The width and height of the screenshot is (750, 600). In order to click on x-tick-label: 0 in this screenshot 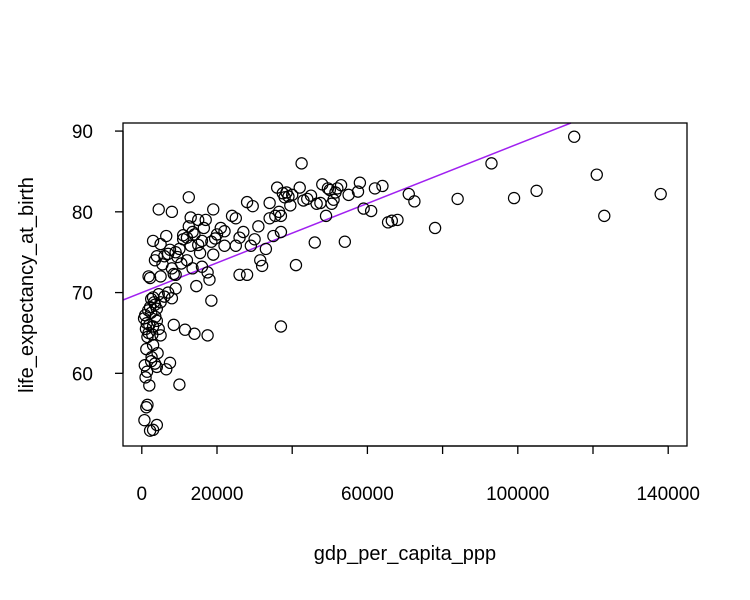, I will do `click(142, 494)`.